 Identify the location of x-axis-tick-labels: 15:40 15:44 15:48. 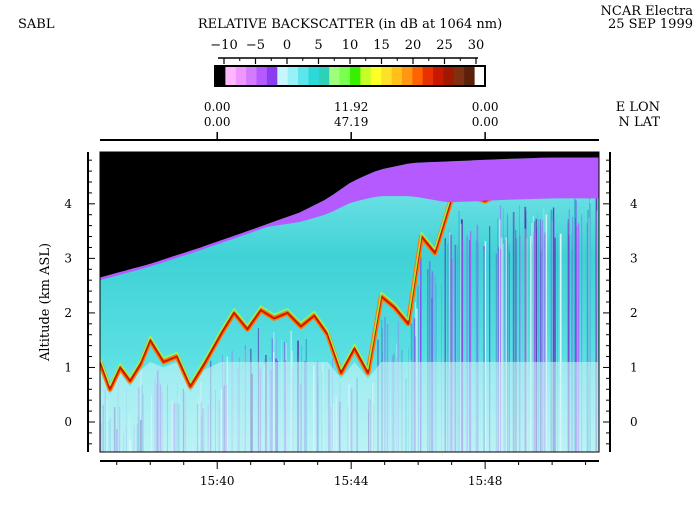
(351, 481).